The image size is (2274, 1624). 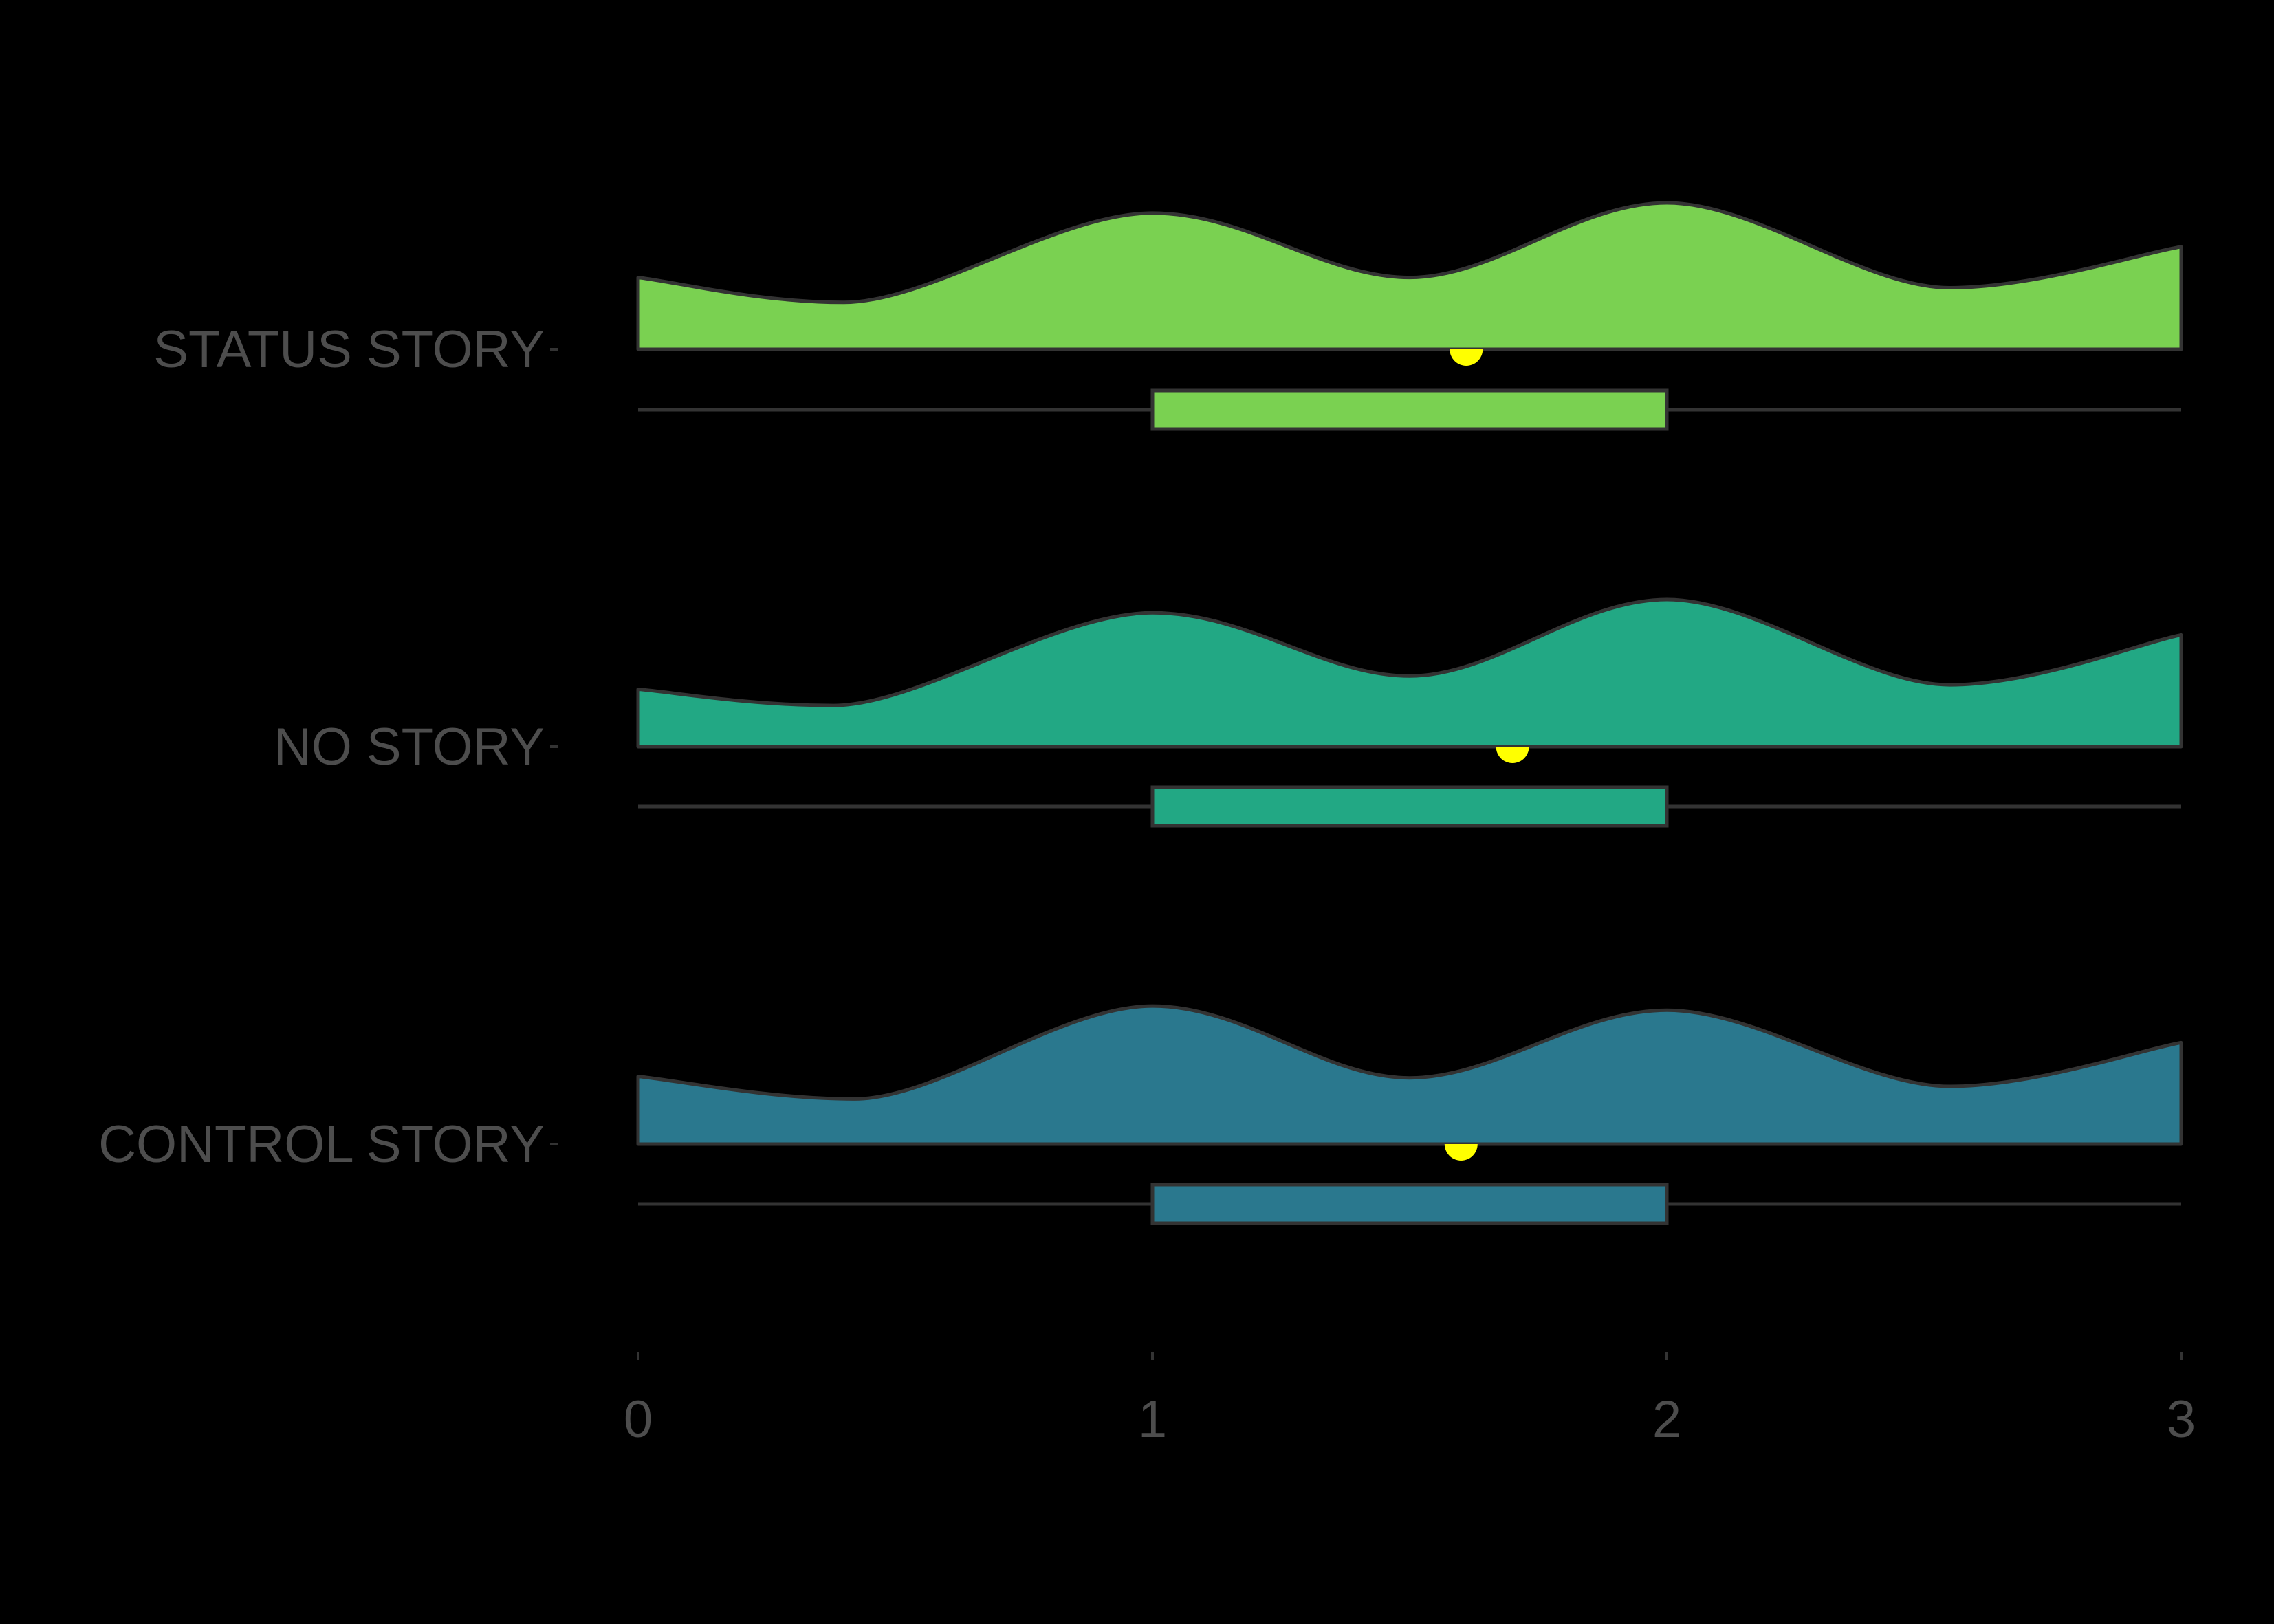 I want to click on category-label: CONTROL STORY, so click(x=321, y=1144).